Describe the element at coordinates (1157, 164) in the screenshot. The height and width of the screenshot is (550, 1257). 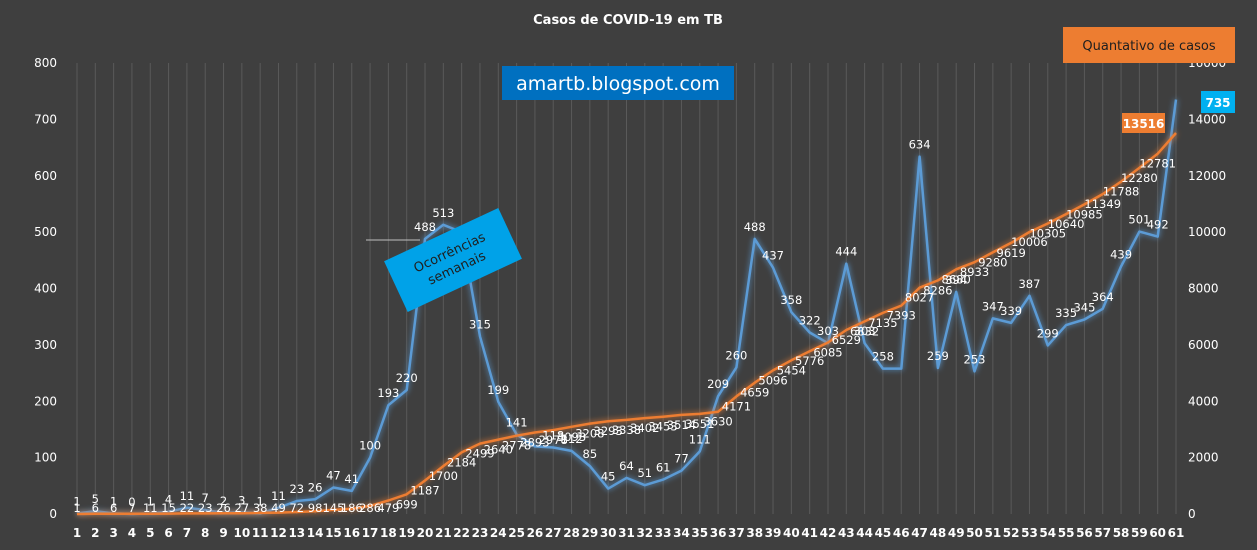
I see `total-data-label: 12781` at that location.